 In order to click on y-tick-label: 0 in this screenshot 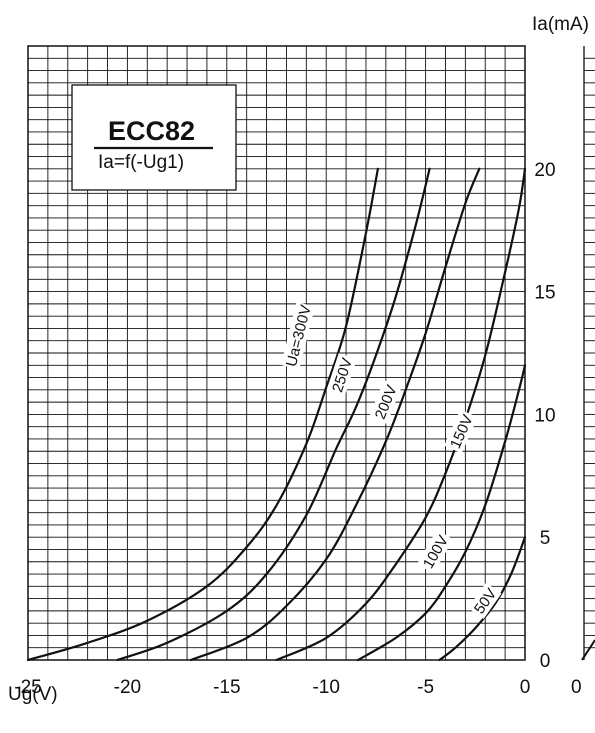, I will do `click(545, 661)`.